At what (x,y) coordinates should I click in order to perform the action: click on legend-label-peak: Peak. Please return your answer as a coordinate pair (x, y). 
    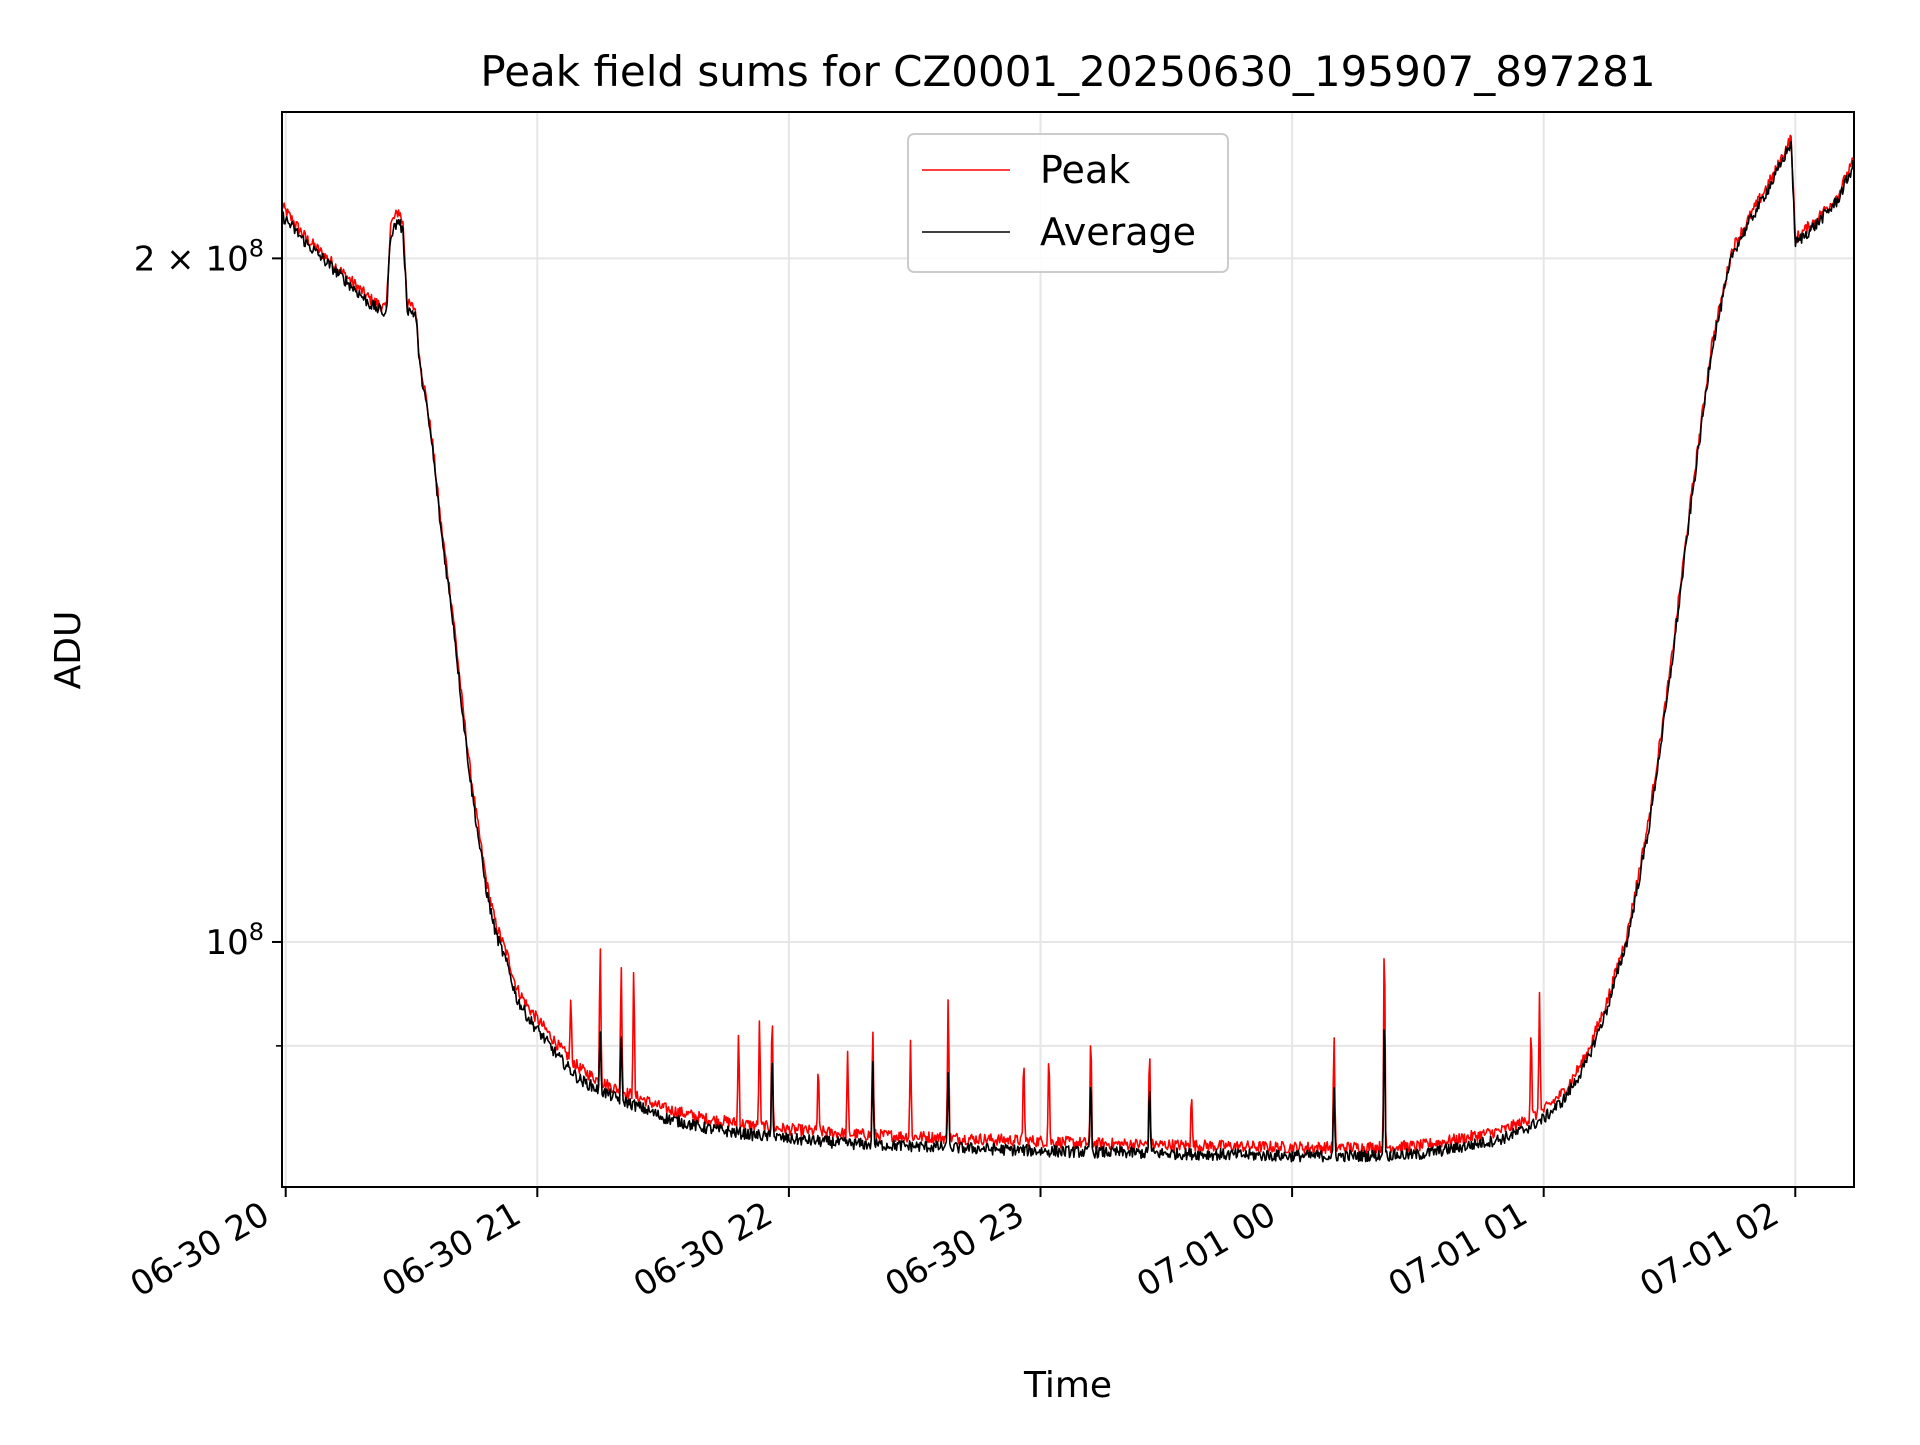
    Looking at the image, I should click on (1085, 170).